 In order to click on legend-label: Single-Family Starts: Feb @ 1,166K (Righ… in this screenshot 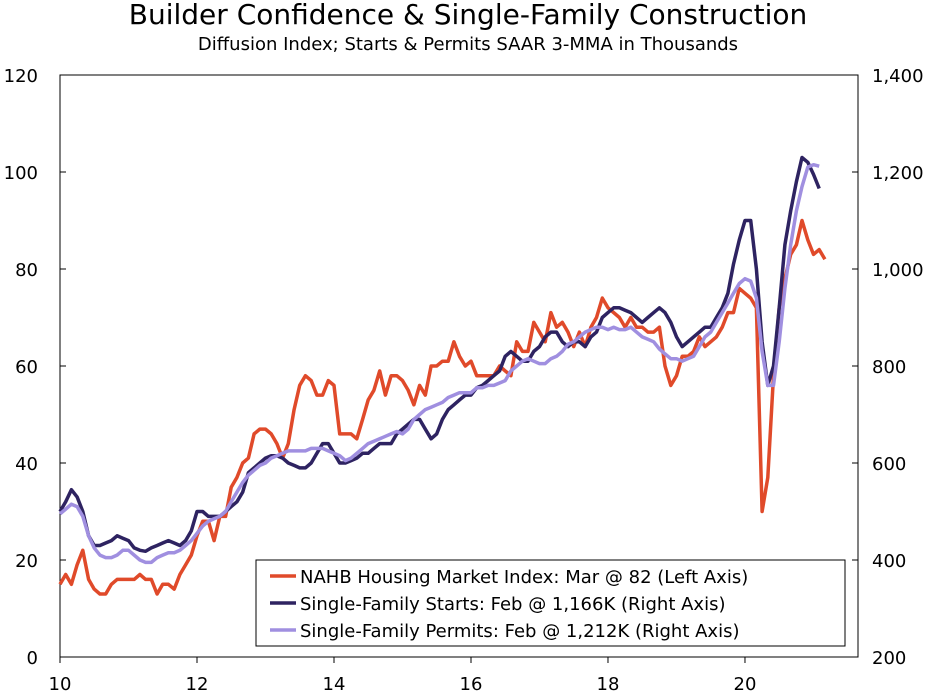, I will do `click(513, 604)`.